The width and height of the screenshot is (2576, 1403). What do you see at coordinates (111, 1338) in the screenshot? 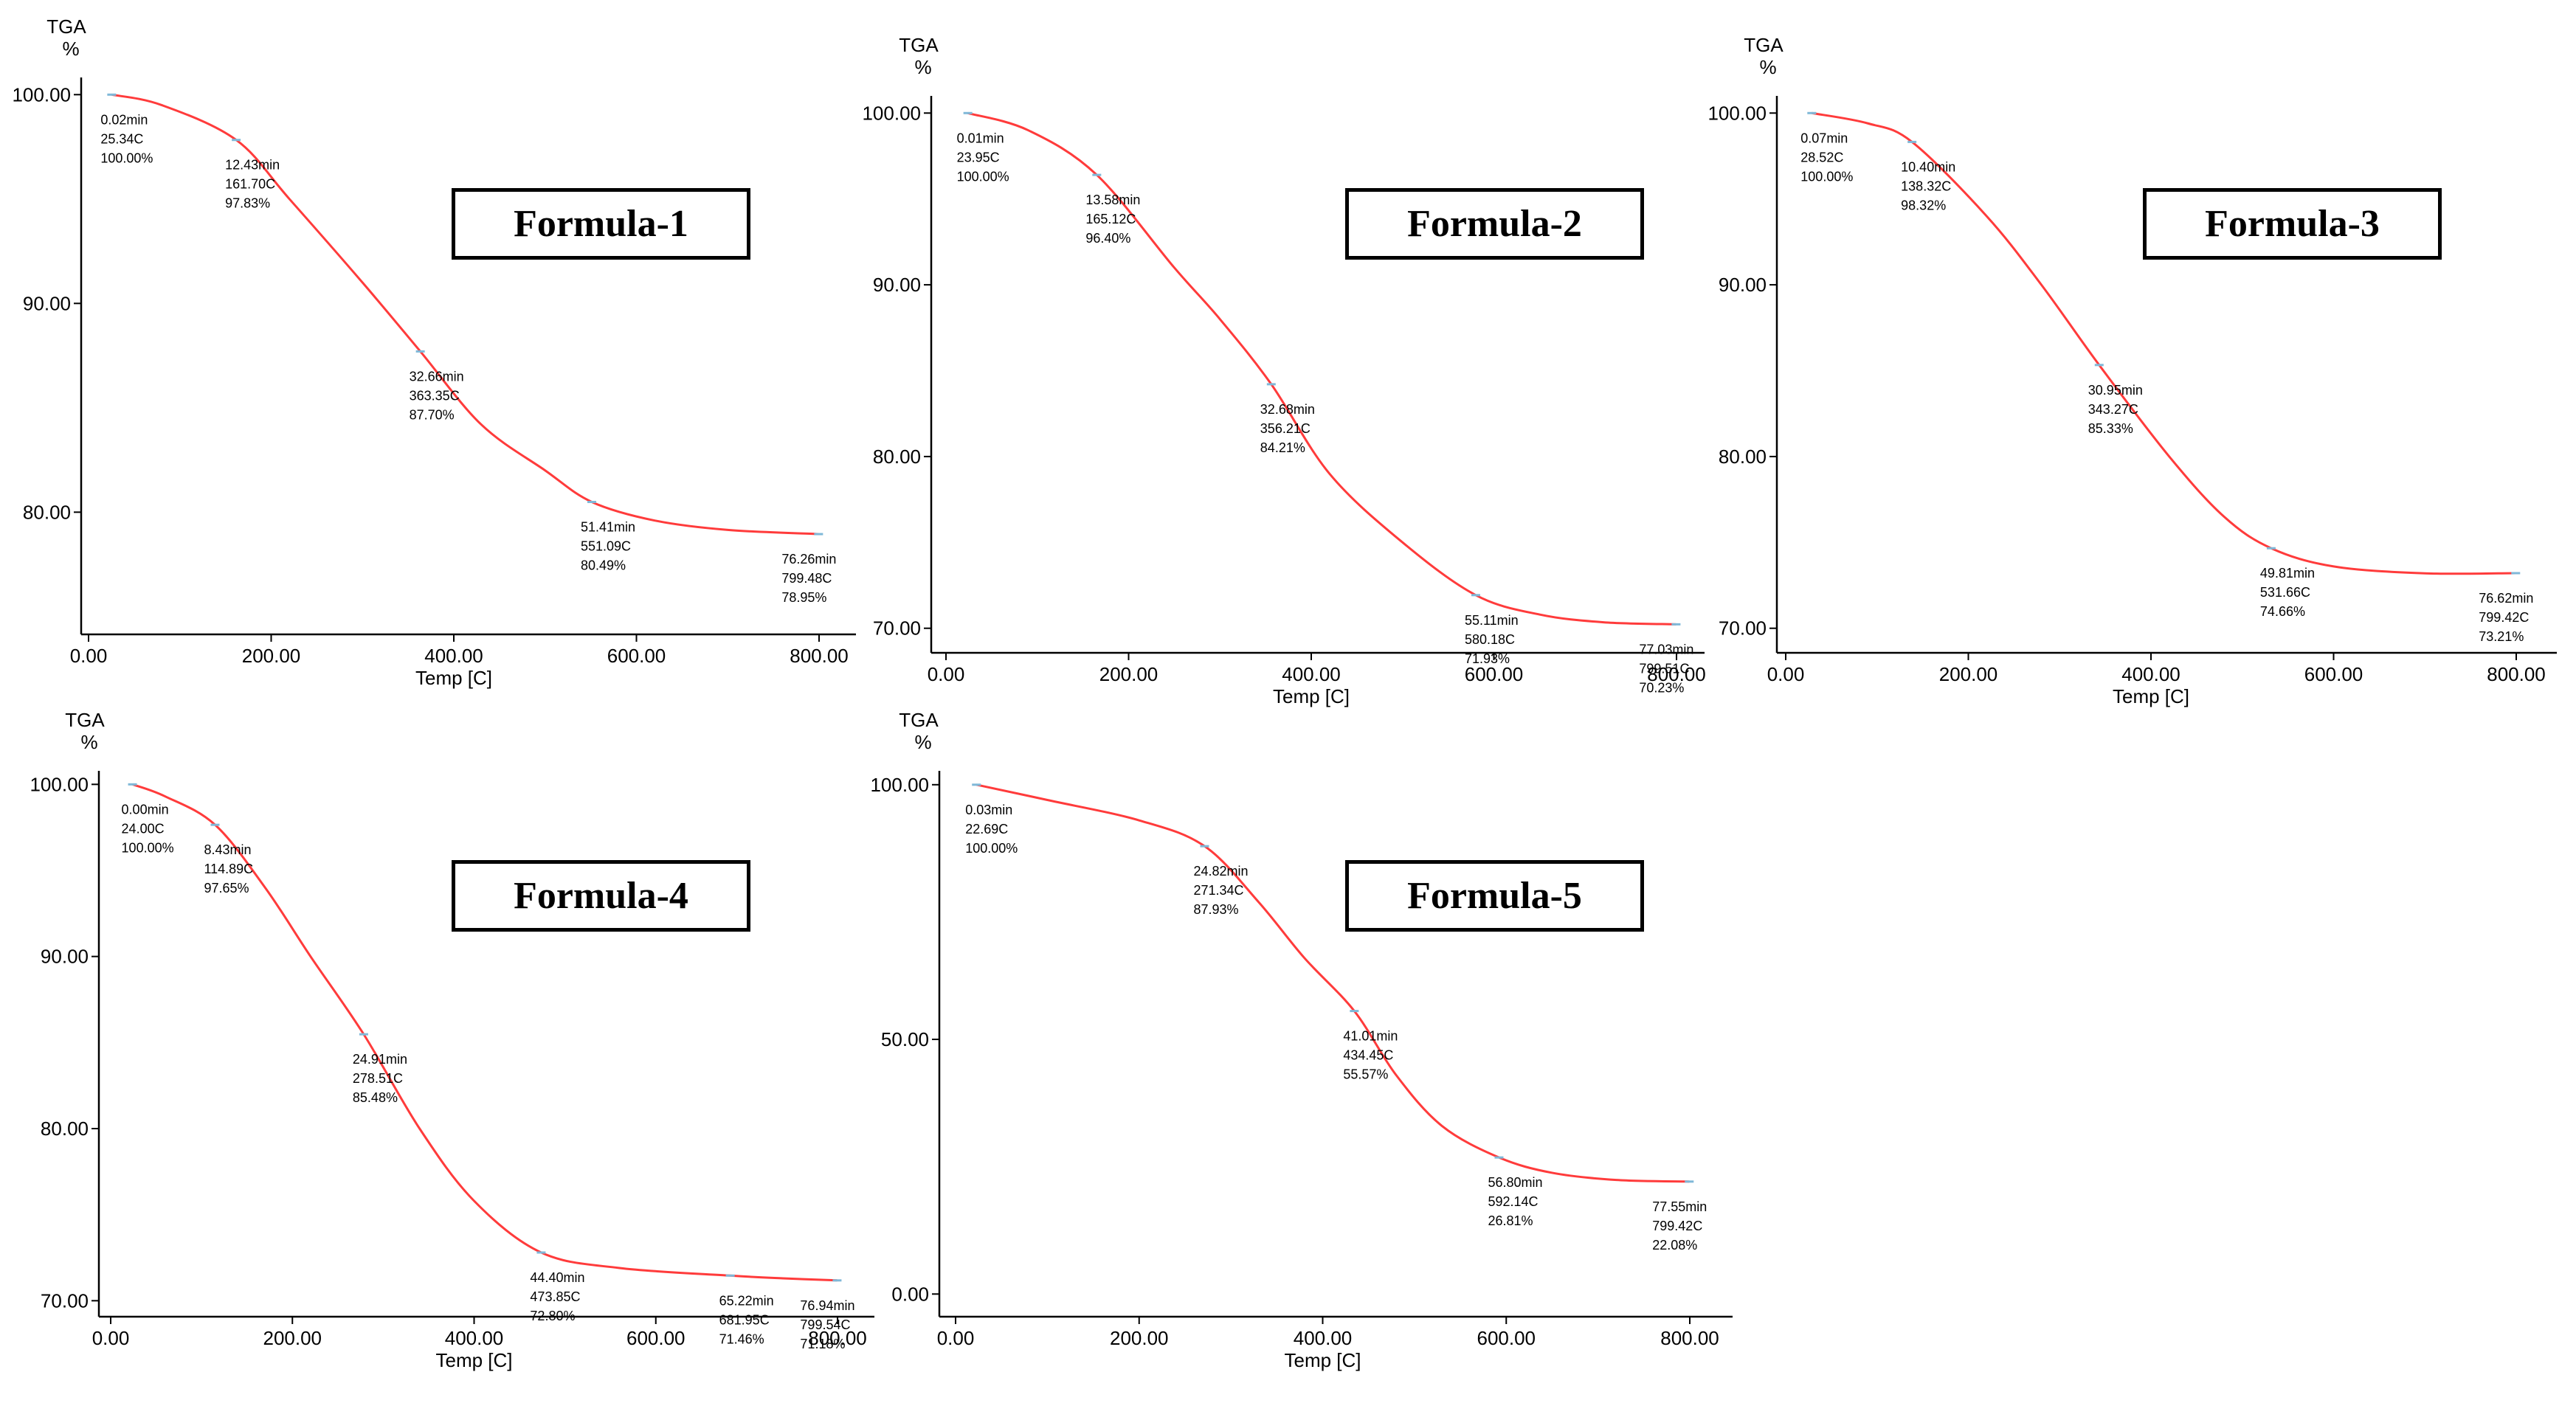
I see `panel-4-xtick-label: 0.00` at bounding box center [111, 1338].